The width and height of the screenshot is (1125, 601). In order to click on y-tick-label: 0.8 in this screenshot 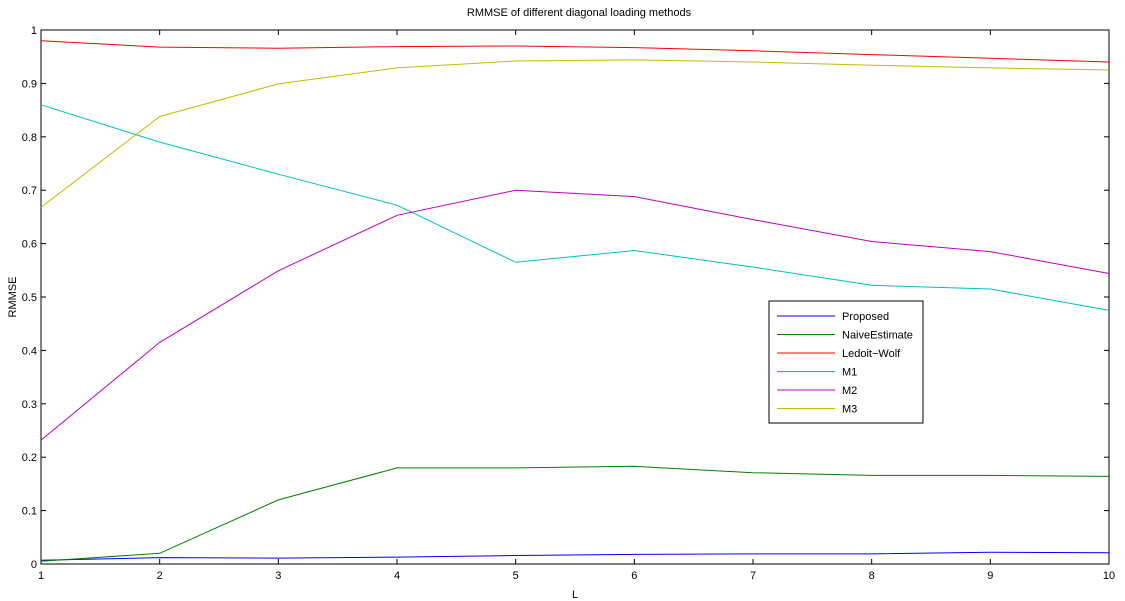, I will do `click(29, 138)`.